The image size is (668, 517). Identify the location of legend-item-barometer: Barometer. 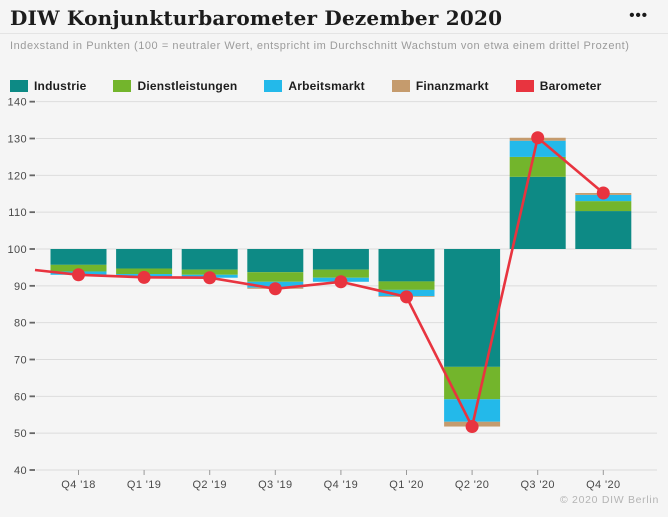
(558, 86).